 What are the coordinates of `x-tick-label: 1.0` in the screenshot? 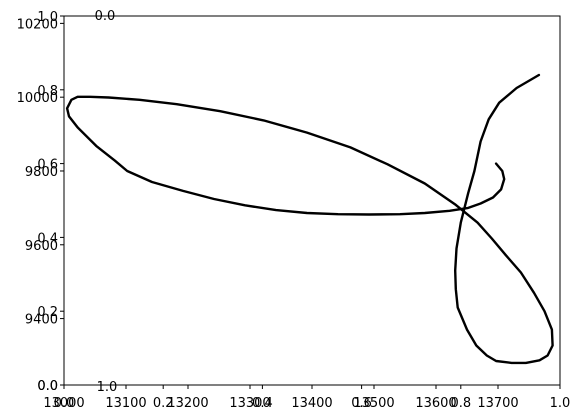 It's located at (560, 403).